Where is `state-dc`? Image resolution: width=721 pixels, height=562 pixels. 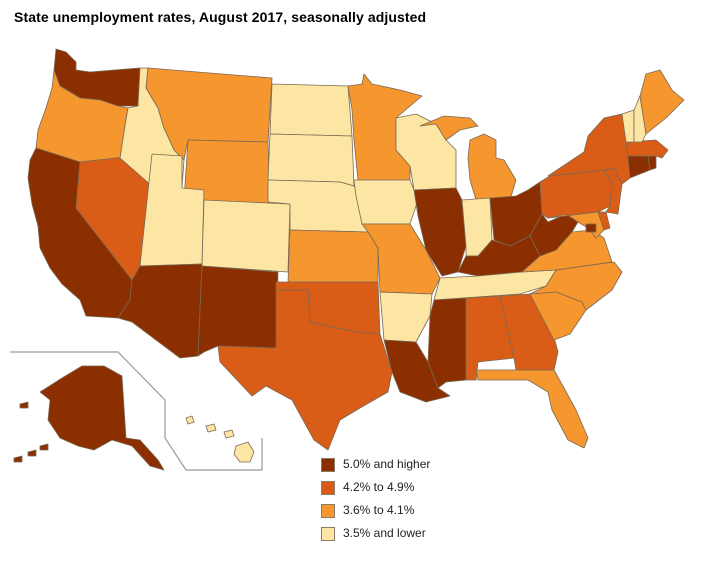 state-dc is located at coordinates (591, 228).